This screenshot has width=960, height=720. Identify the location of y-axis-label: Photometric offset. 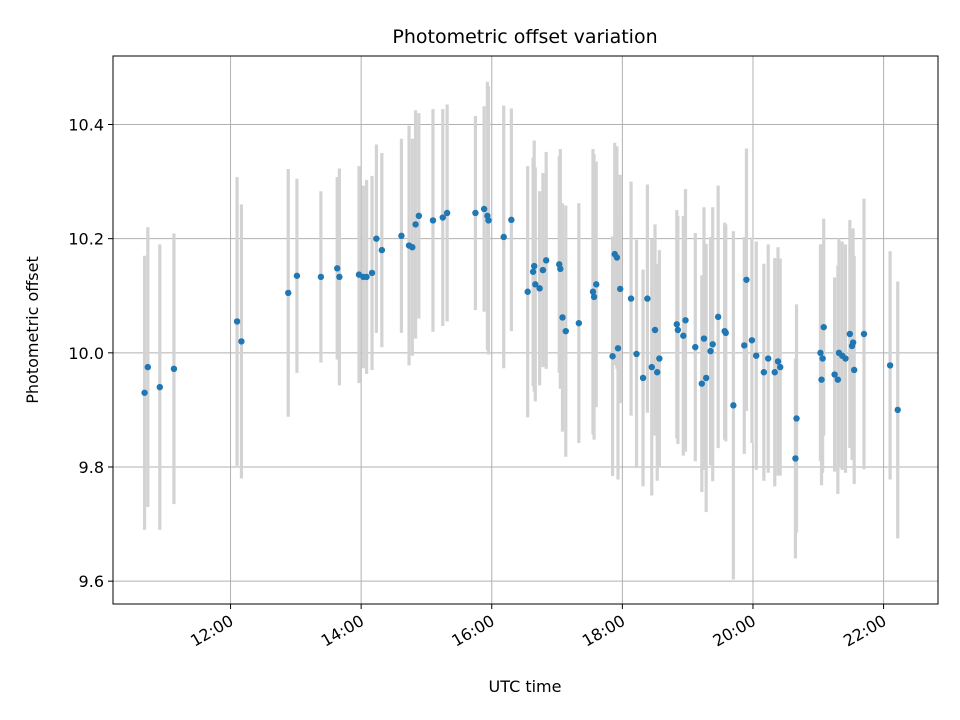
(32, 330).